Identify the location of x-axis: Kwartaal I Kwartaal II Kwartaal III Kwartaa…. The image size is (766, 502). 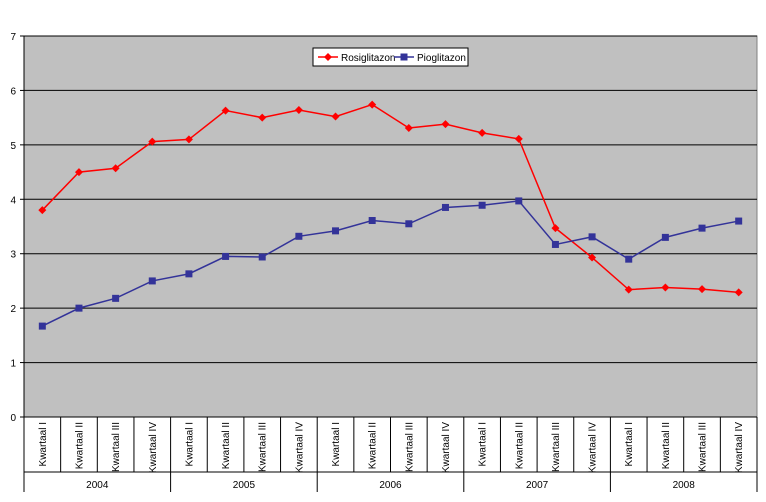
(390, 454).